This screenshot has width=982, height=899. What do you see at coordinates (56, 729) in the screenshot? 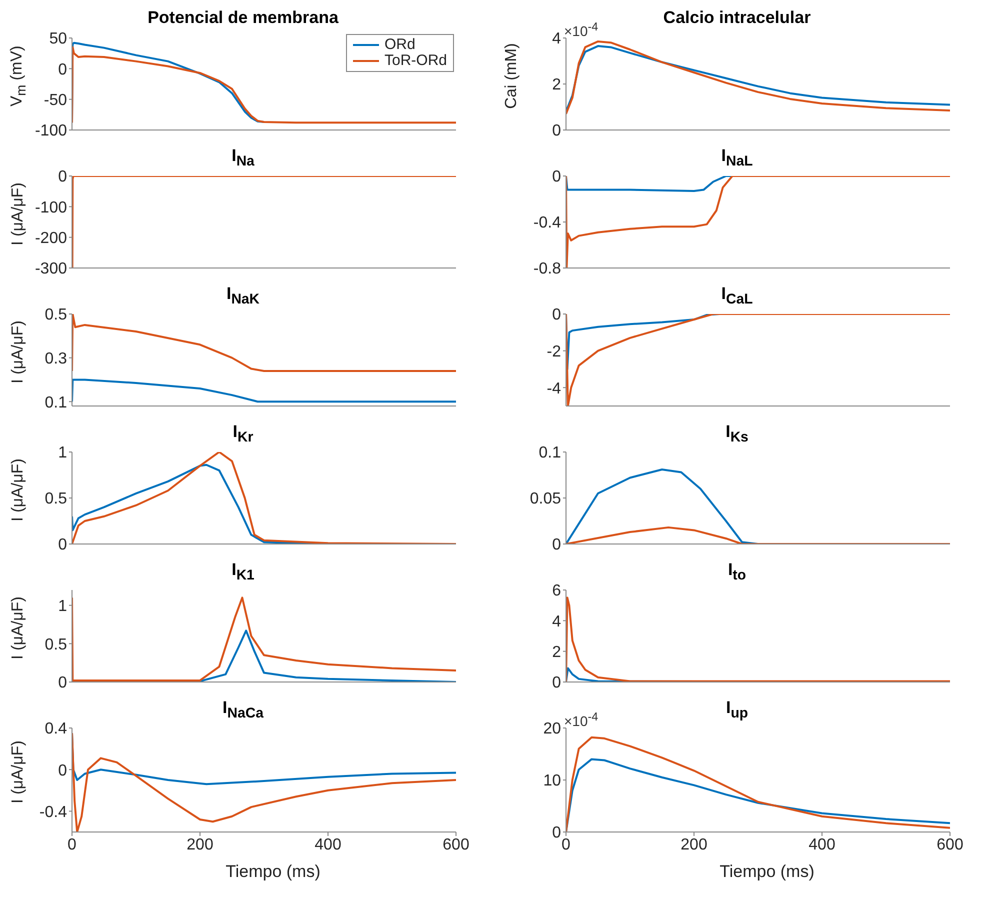
I see `y-tick-label: 0.4` at bounding box center [56, 729].